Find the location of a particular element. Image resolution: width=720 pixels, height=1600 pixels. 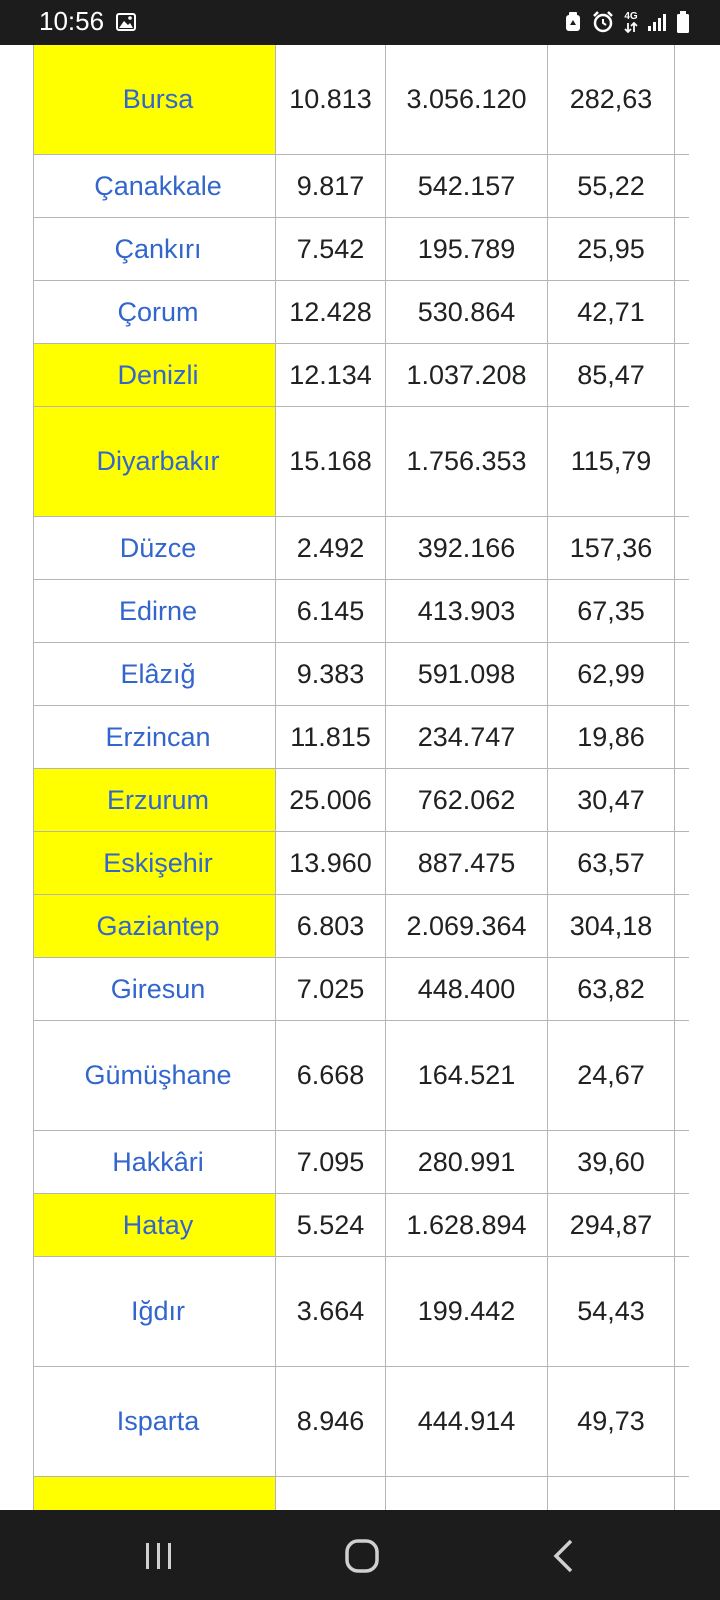

province-name-link: Düzce is located at coordinates (154, 548).